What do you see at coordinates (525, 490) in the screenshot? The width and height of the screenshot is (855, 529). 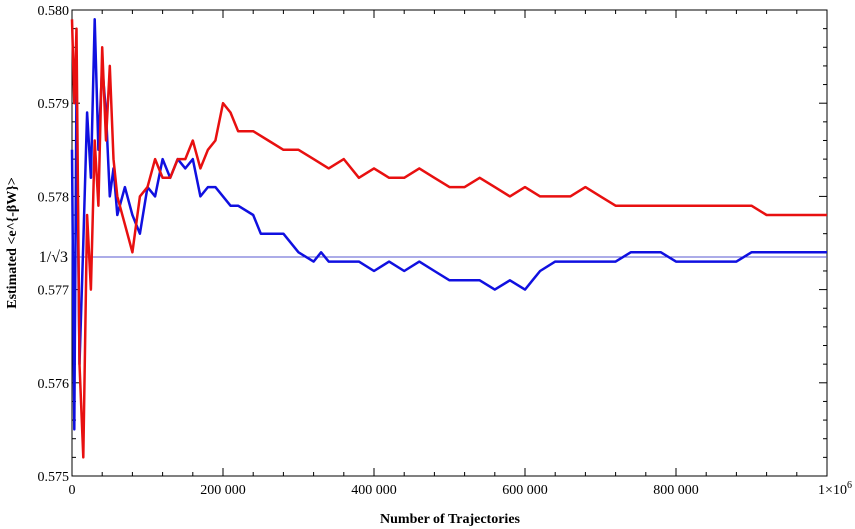 I see `x-tick-label: 600 000` at bounding box center [525, 490].